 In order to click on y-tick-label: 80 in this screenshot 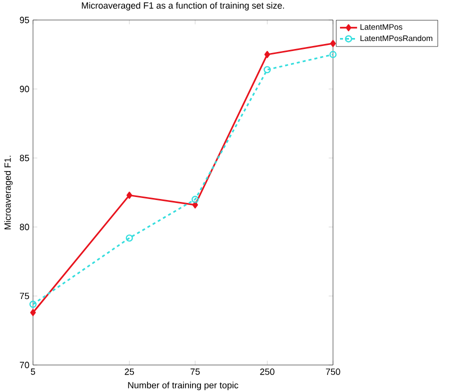, I will do `click(25, 227)`.